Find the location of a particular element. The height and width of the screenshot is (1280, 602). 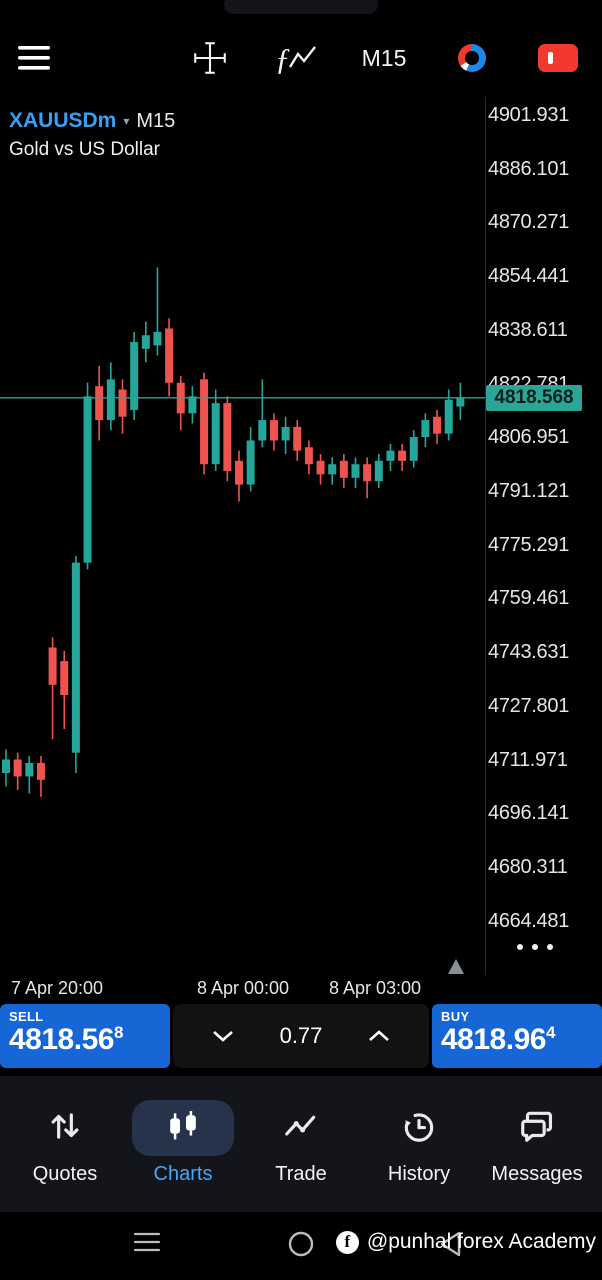

crosshair-tool-button is located at coordinates (210, 58).